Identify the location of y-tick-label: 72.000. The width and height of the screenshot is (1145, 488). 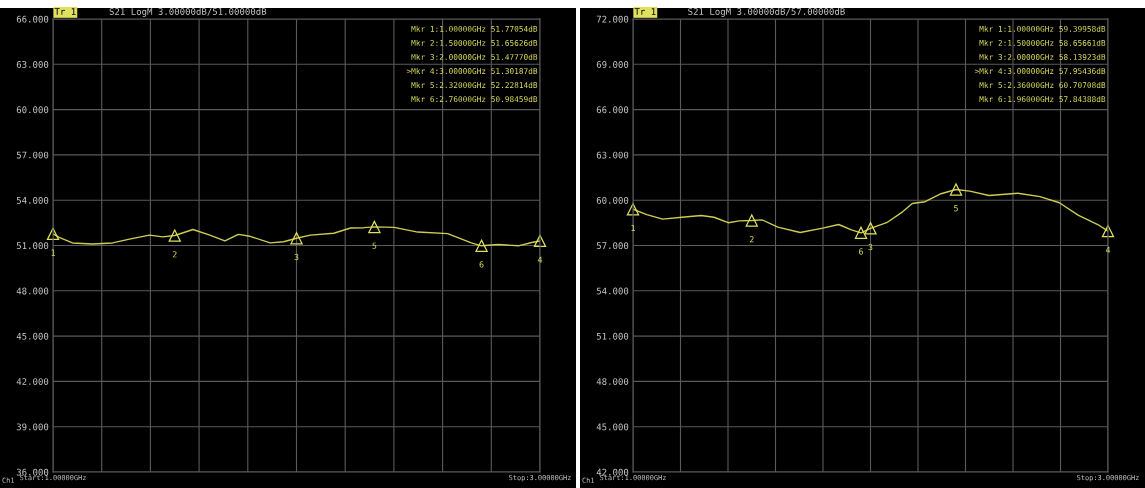
(612, 19).